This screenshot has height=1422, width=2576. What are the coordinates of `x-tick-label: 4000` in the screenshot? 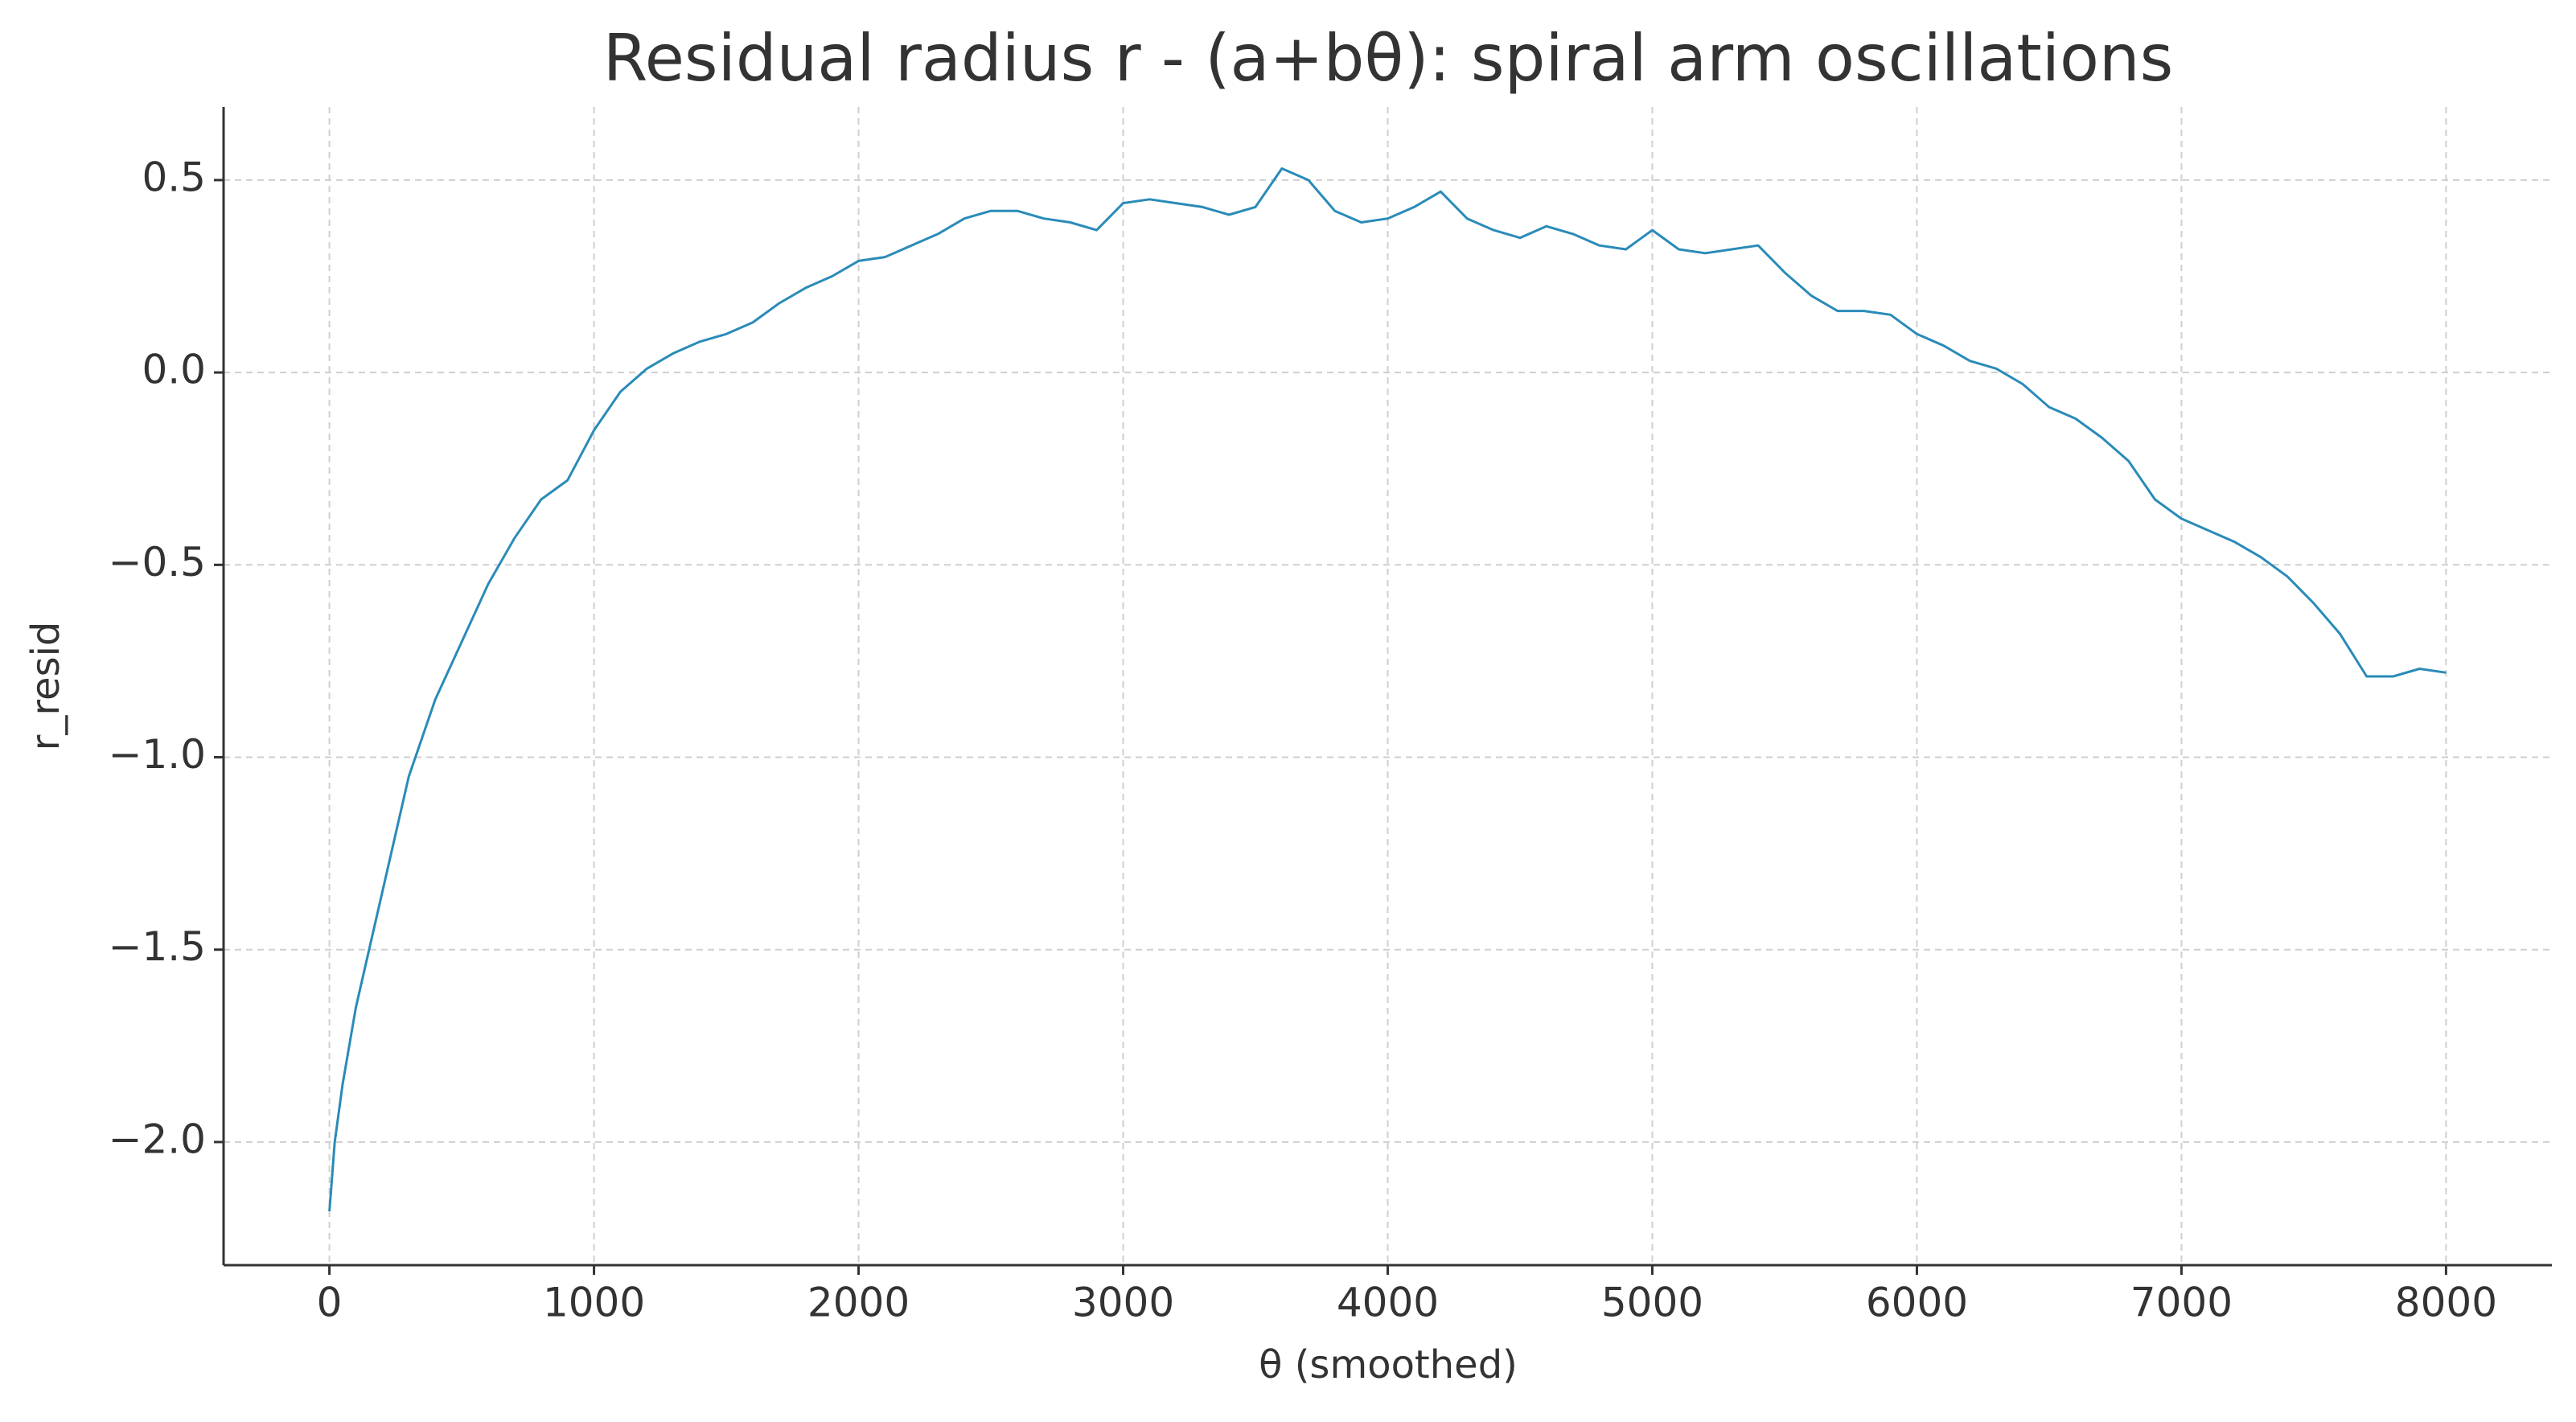 It's located at (1388, 1303).